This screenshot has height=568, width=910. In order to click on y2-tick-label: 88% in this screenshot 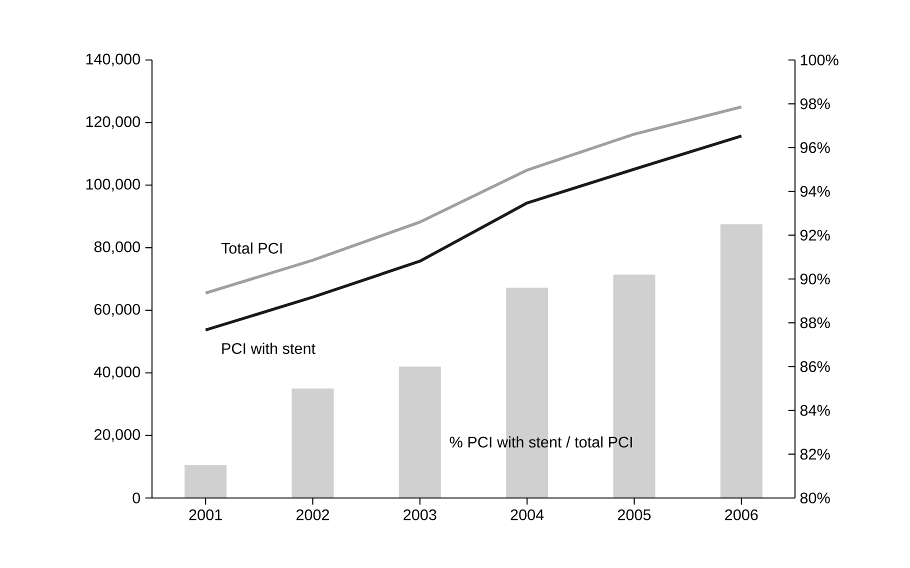, I will do `click(815, 322)`.